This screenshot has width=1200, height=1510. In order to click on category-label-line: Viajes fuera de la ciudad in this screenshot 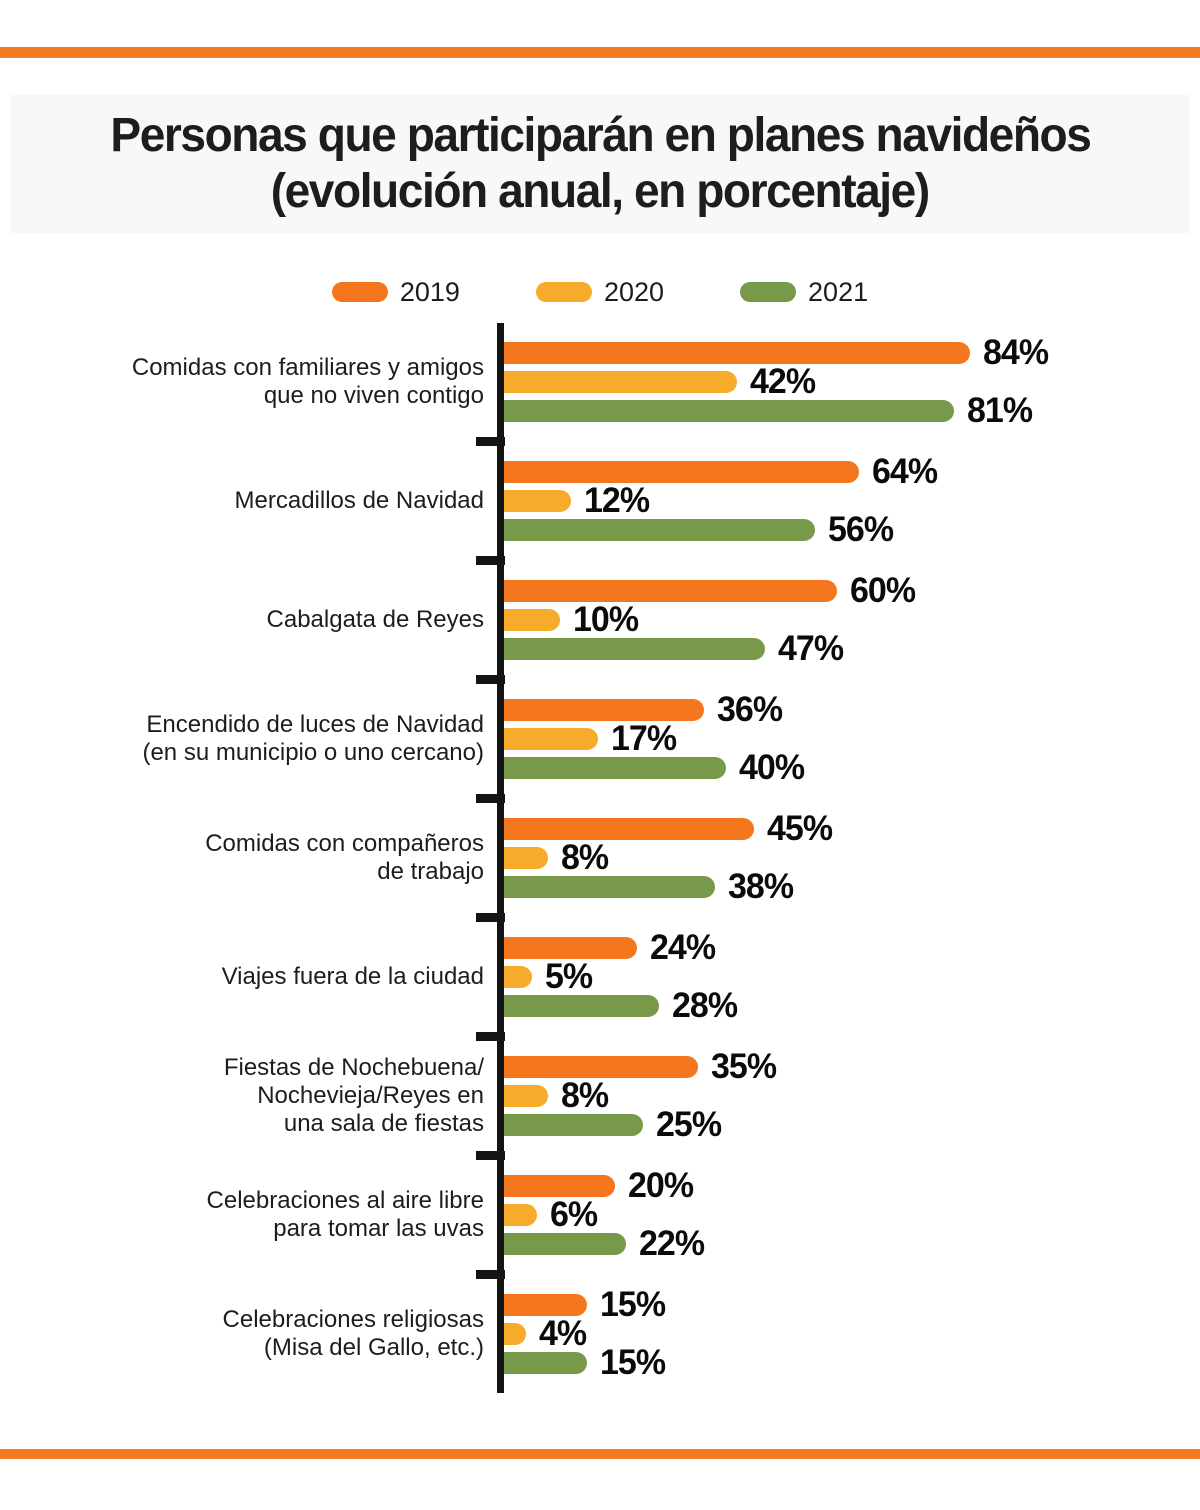, I will do `click(352, 976)`.